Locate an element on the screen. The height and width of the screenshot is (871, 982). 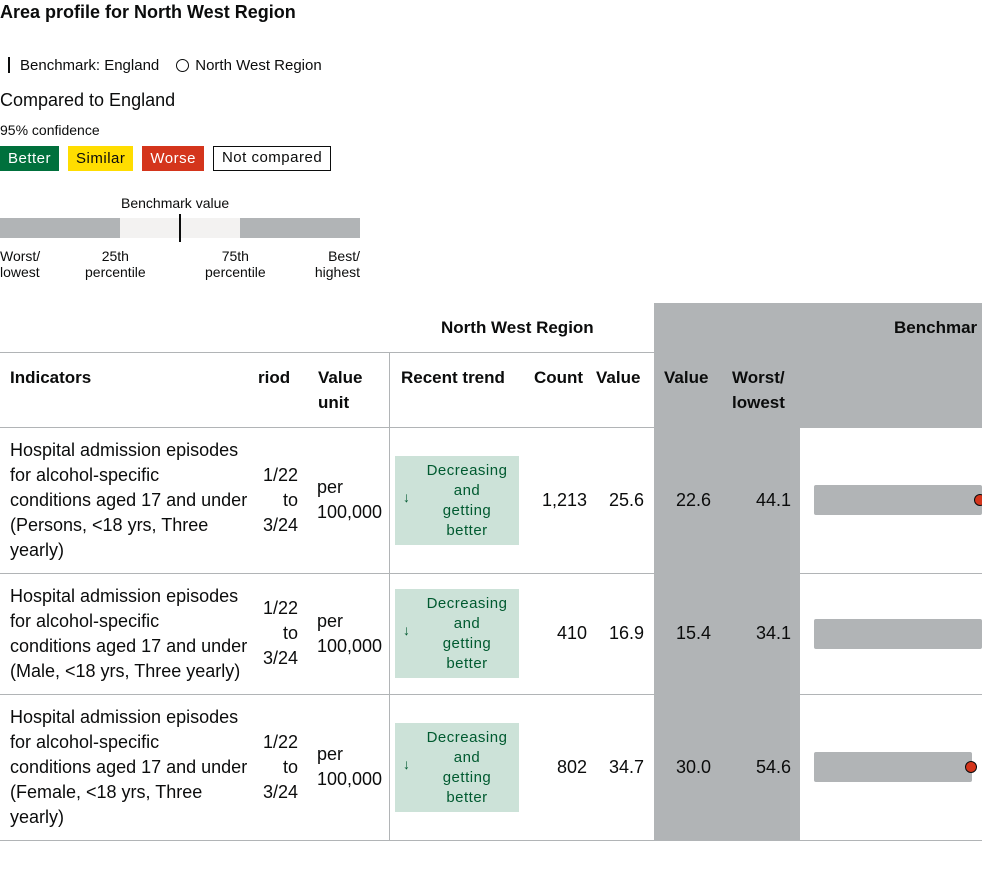
benchmark-value-label: Benchmark value is located at coordinates (175, 203).